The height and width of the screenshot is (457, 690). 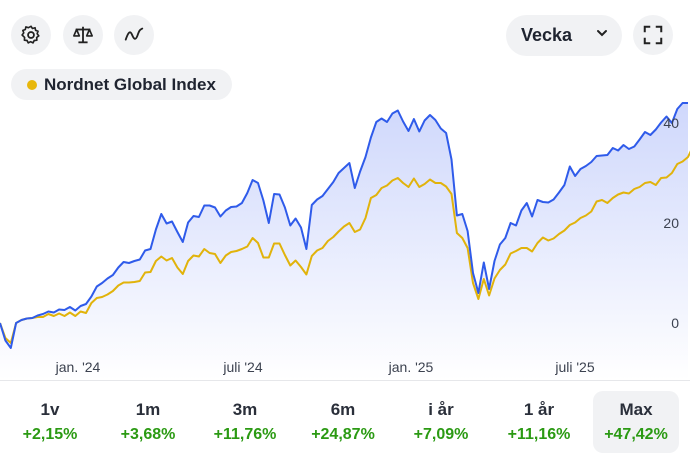 I want to click on line-chart-icon, so click(x=134, y=34).